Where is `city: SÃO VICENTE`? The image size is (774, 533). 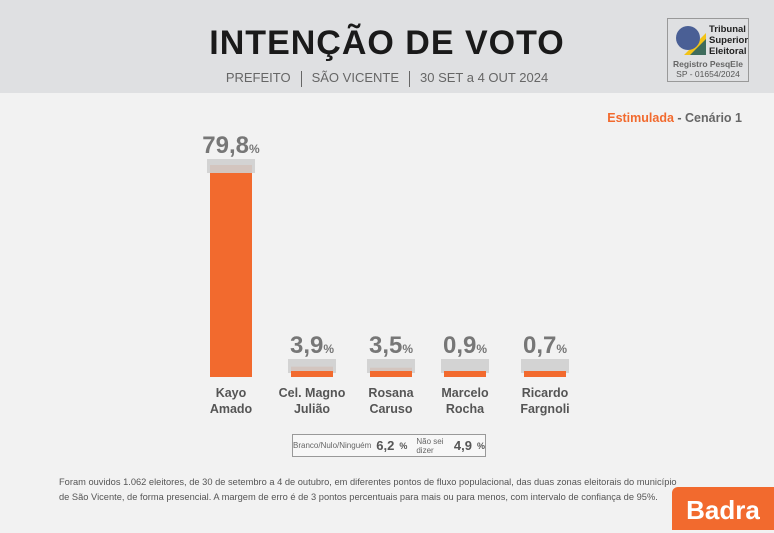 city: SÃO VICENTE is located at coordinates (355, 77).